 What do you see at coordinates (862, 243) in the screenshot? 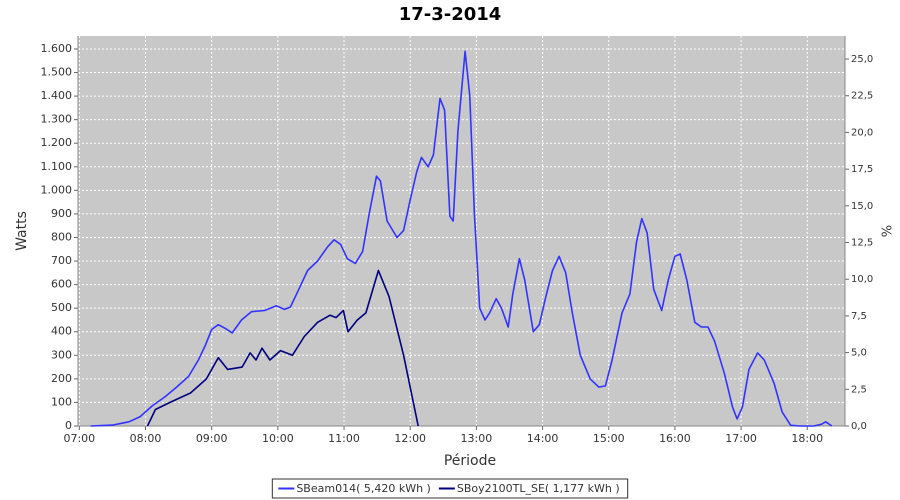
I see `y2-tick-label: 12,5` at bounding box center [862, 243].